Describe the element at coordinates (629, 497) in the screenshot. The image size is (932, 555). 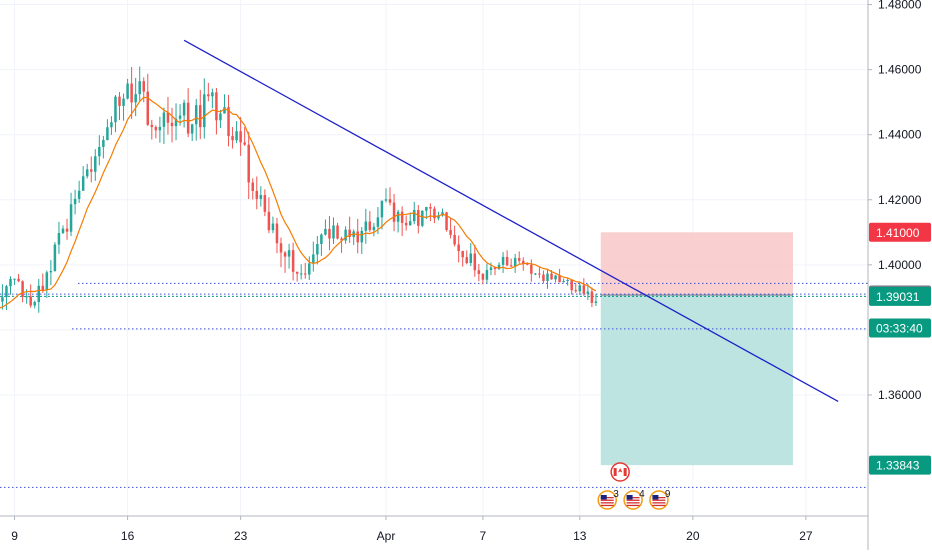
I see `flag-canton` at that location.